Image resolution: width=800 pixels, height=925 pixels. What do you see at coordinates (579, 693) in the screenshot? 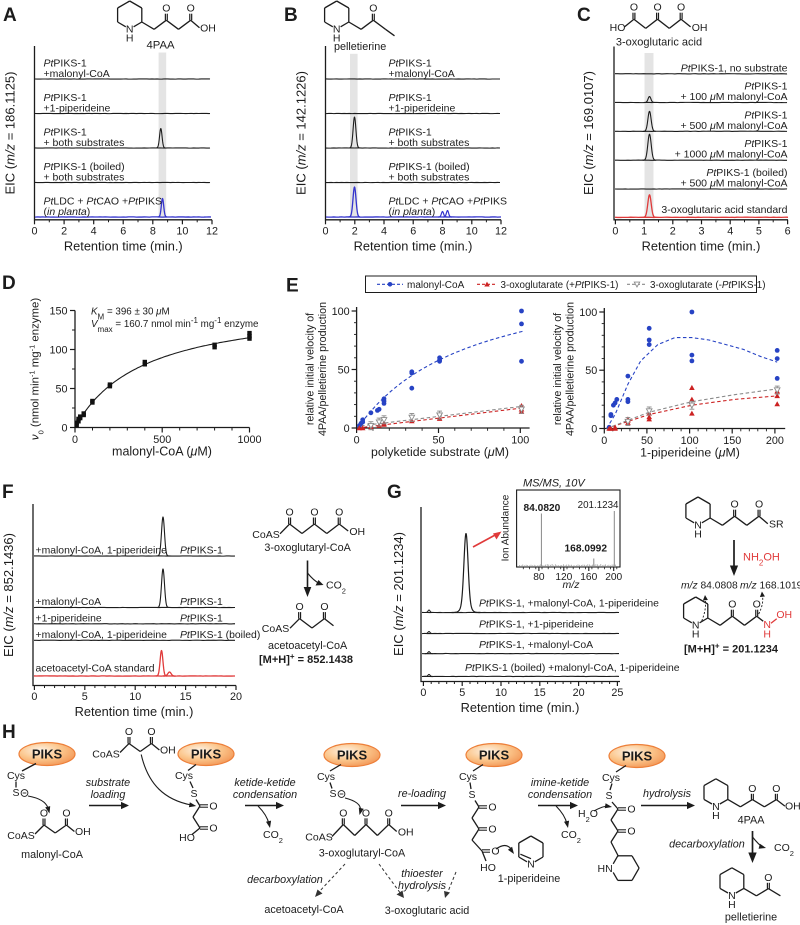
I see `svg-text: 20` at bounding box center [579, 693].